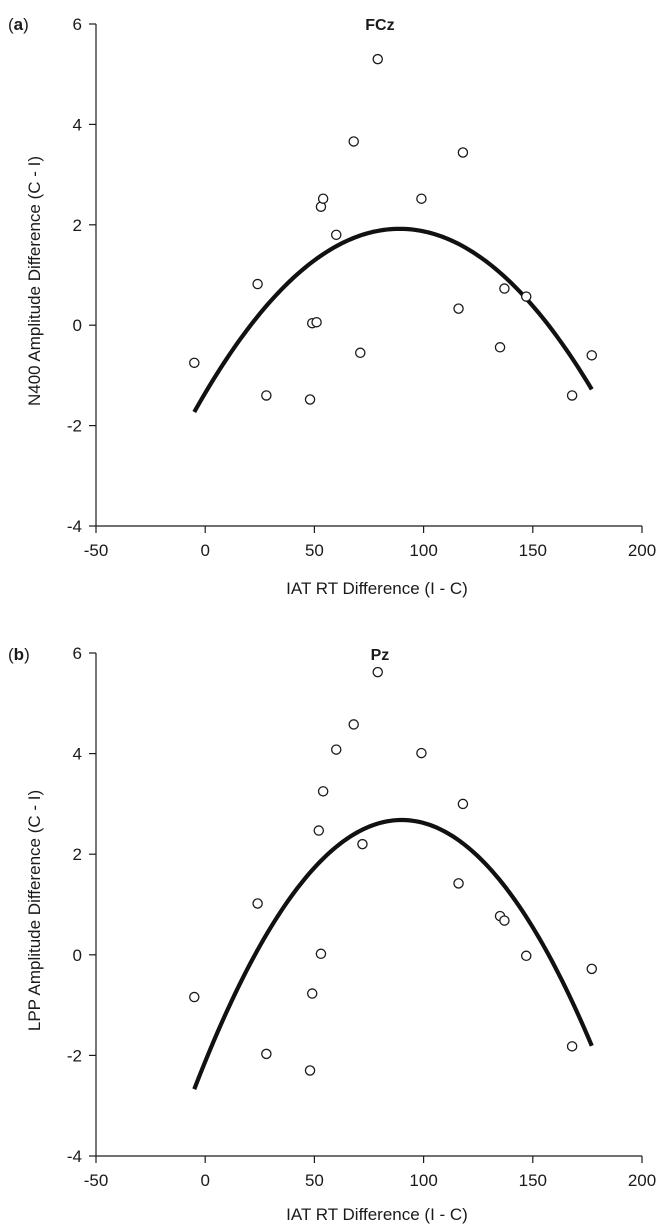 This screenshot has width=660, height=1226. I want to click on y-axis-label: N400 Amplitude Difference (C - I), so click(34, 281).